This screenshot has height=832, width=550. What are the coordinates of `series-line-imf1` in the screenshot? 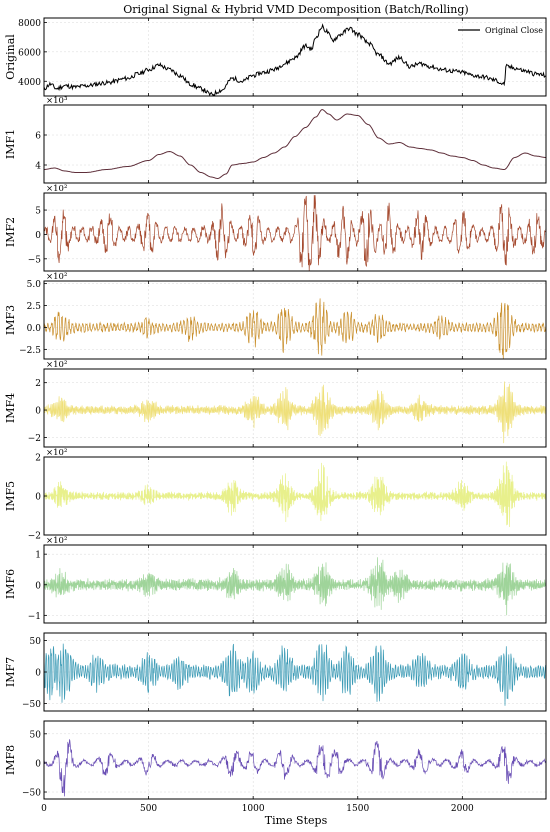 It's located at (295, 144).